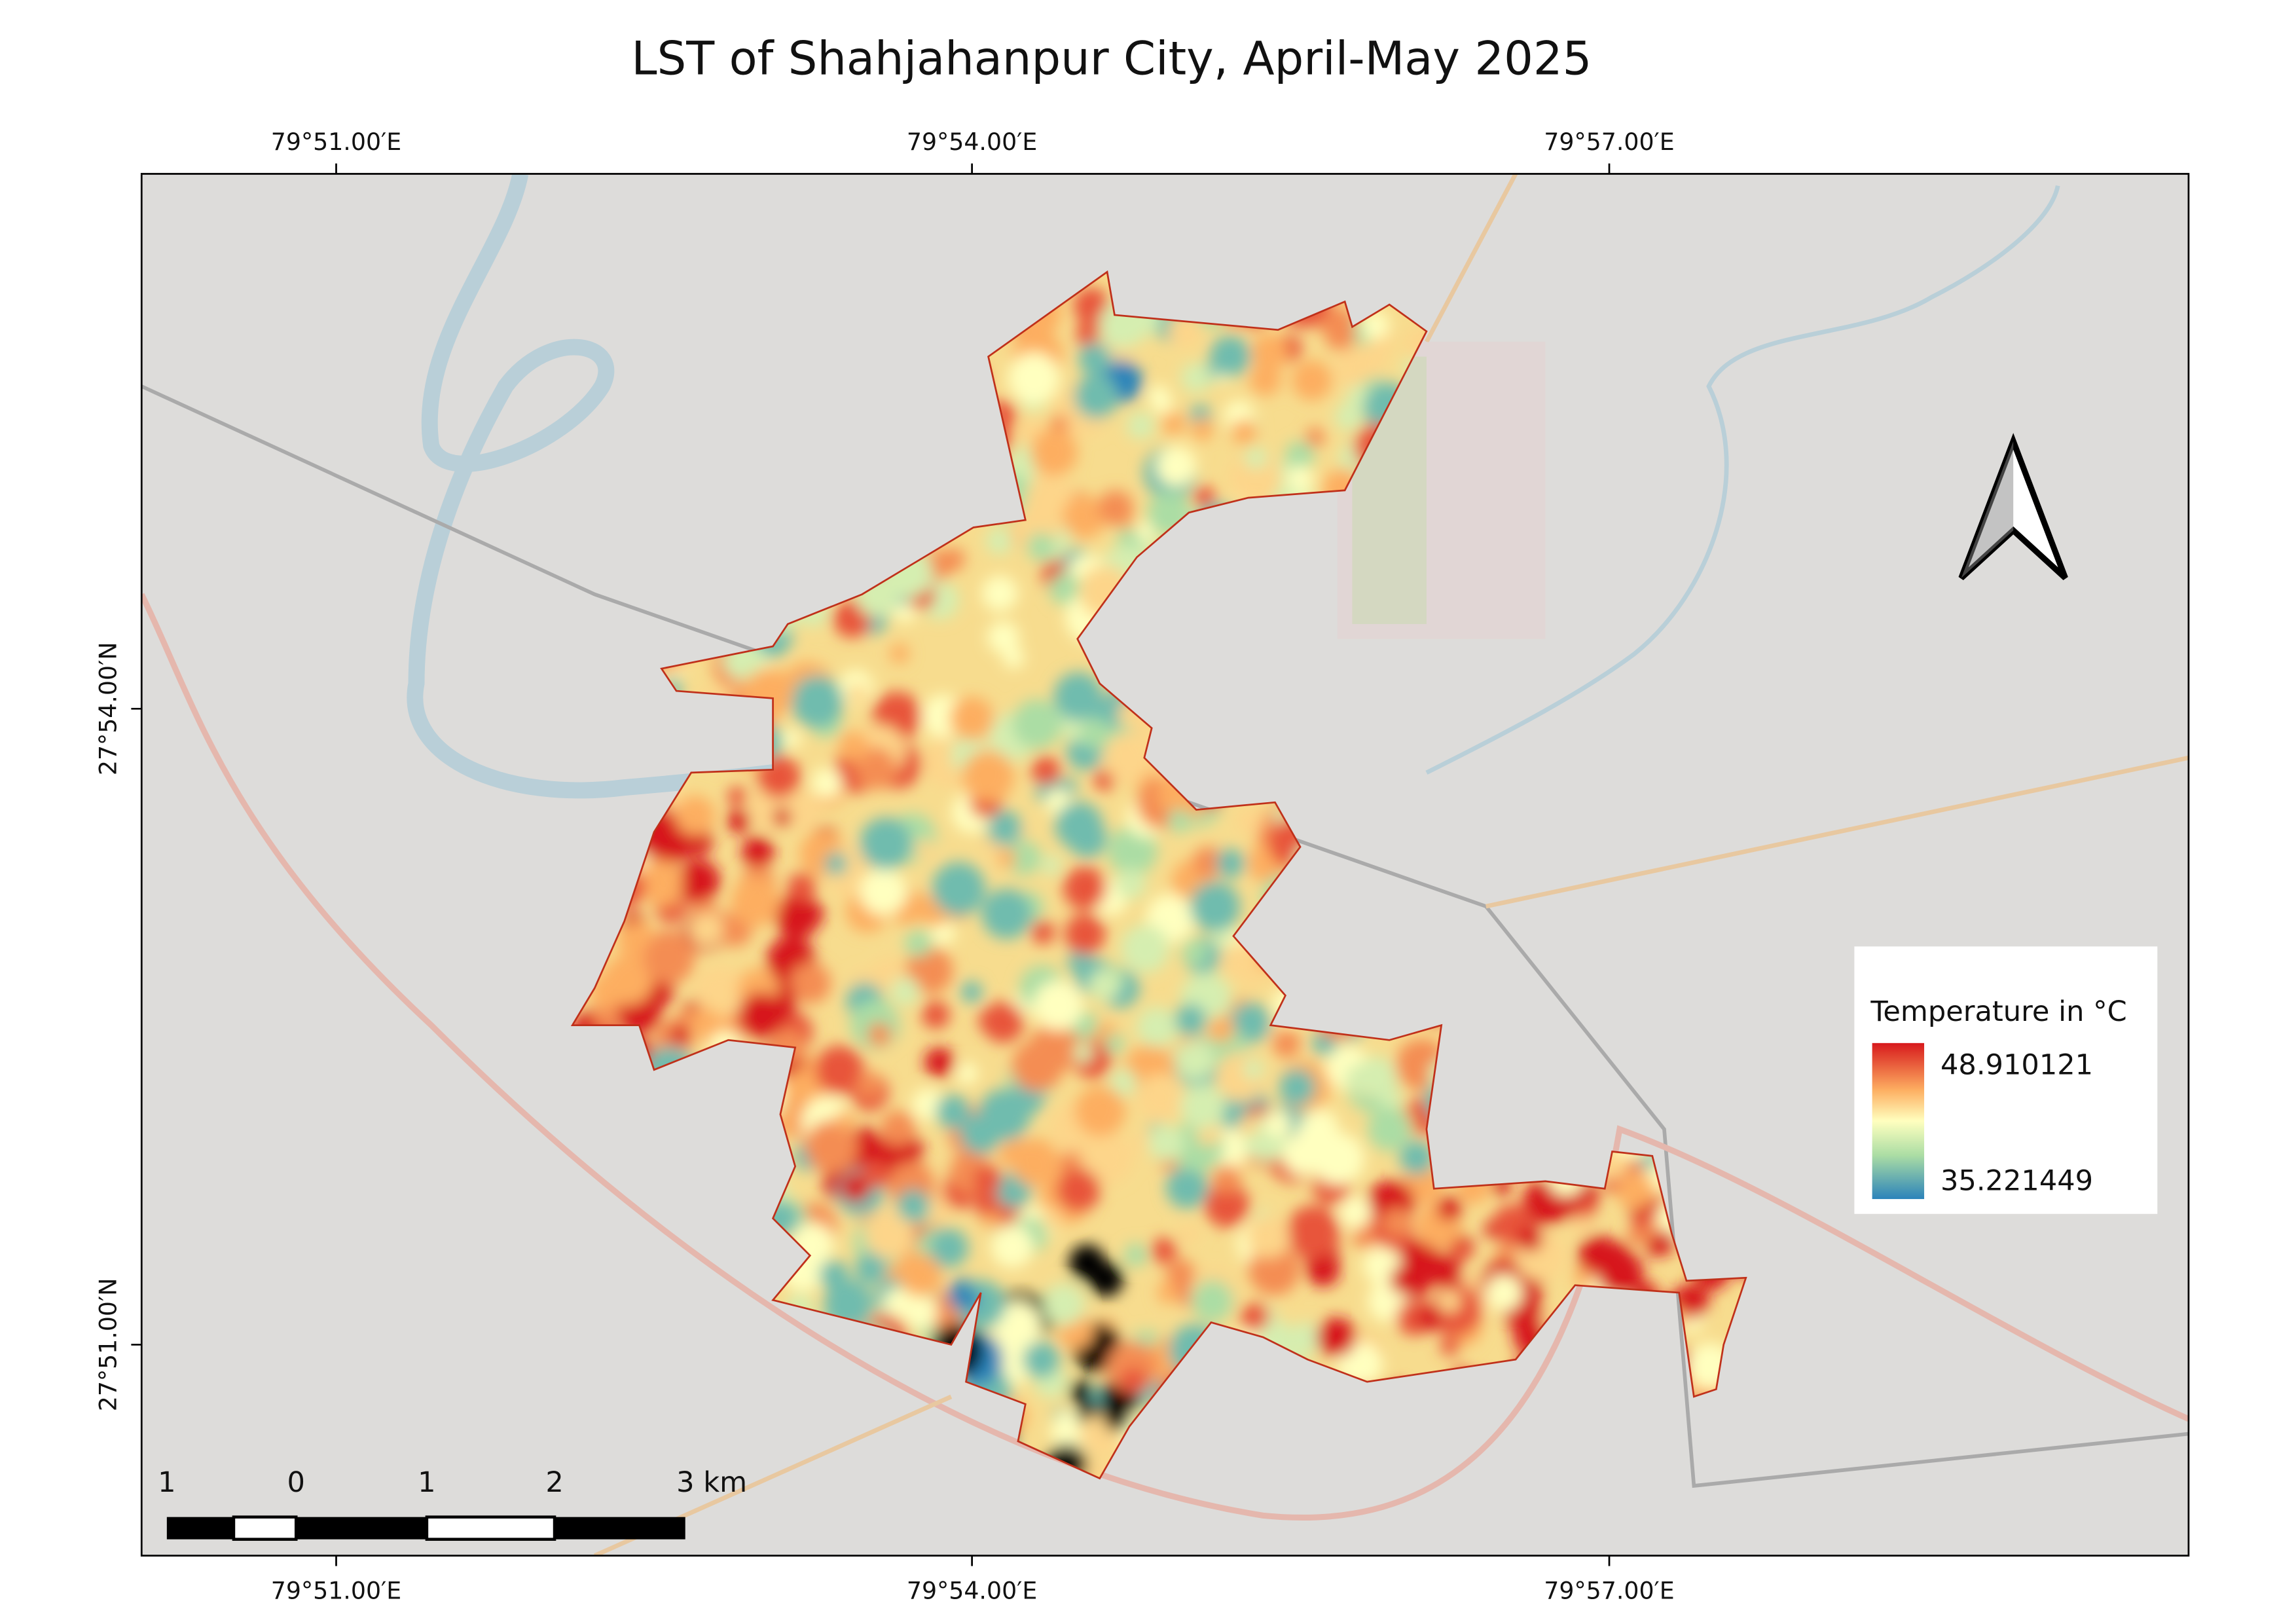 This screenshot has height=1624, width=2296. What do you see at coordinates (1609, 1590) in the screenshot?
I see `bottom-coord-label: 79°57.00′E` at bounding box center [1609, 1590].